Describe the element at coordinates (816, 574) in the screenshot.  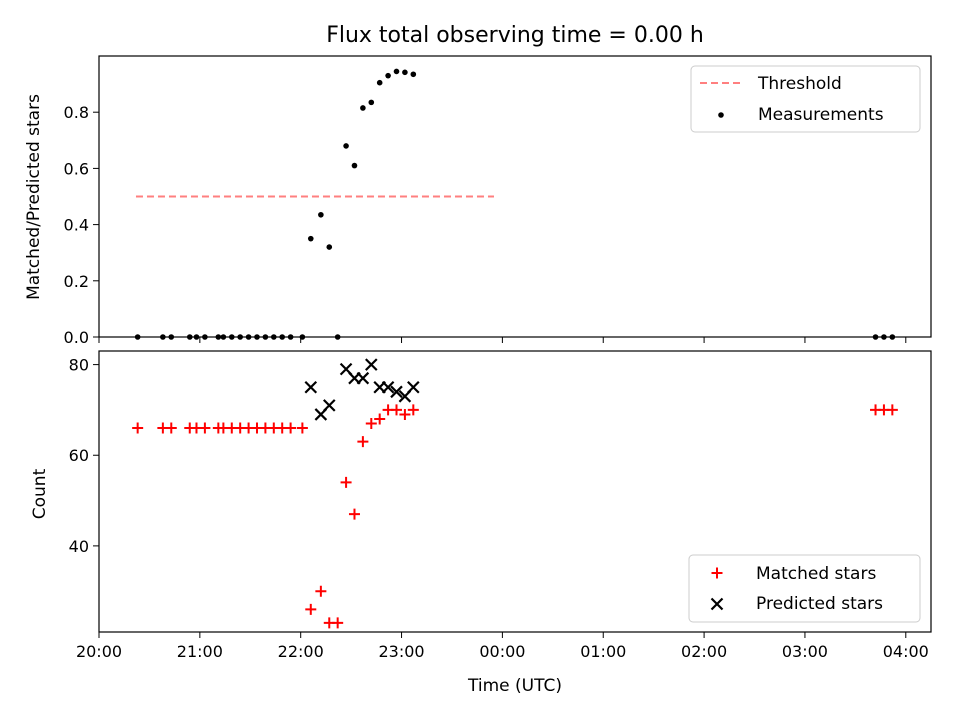
I see `legend-matched-label: Matched stars` at that location.